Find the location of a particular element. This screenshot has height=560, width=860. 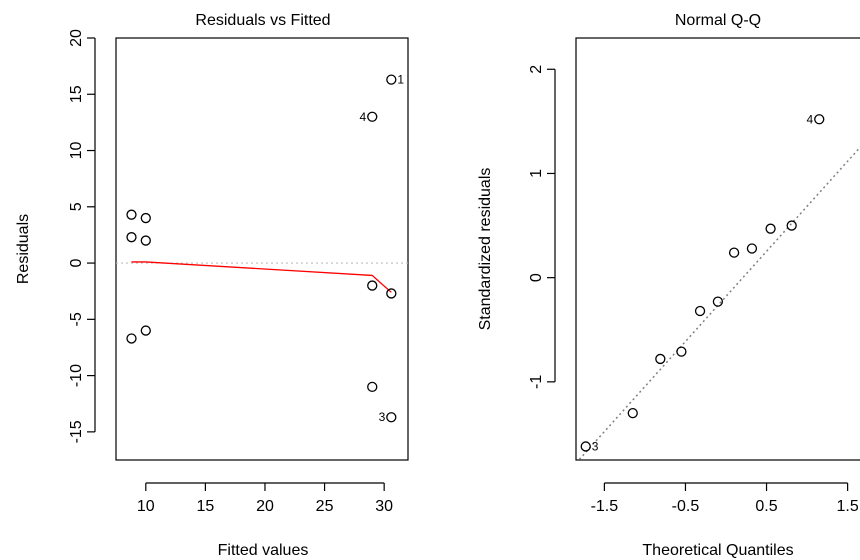

x-tick-label: 25 is located at coordinates (325, 506).